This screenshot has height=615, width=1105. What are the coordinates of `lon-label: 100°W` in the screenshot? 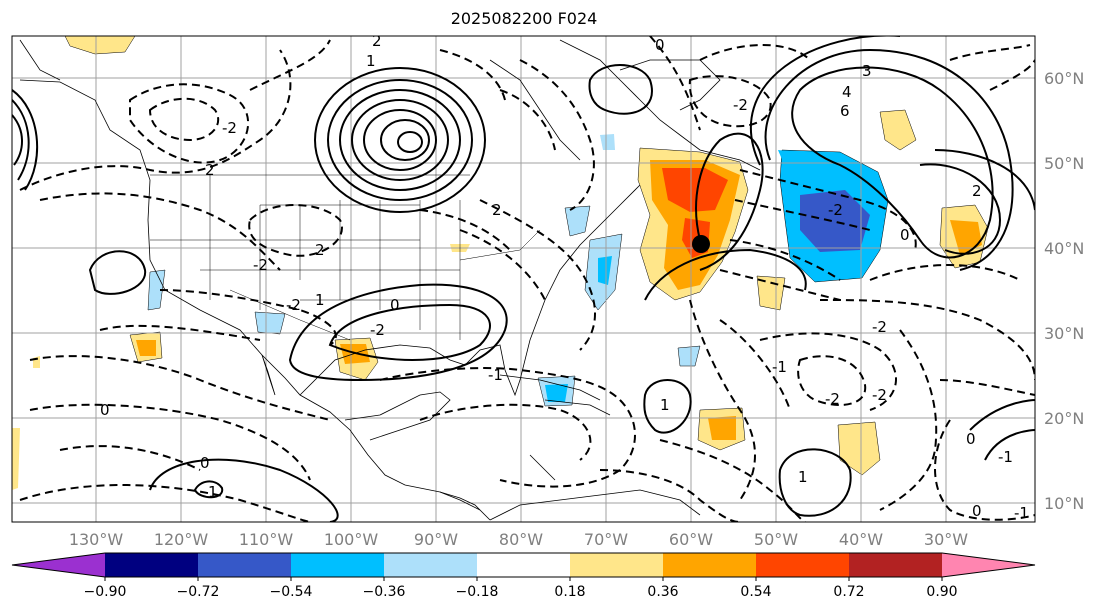 It's located at (351, 539).